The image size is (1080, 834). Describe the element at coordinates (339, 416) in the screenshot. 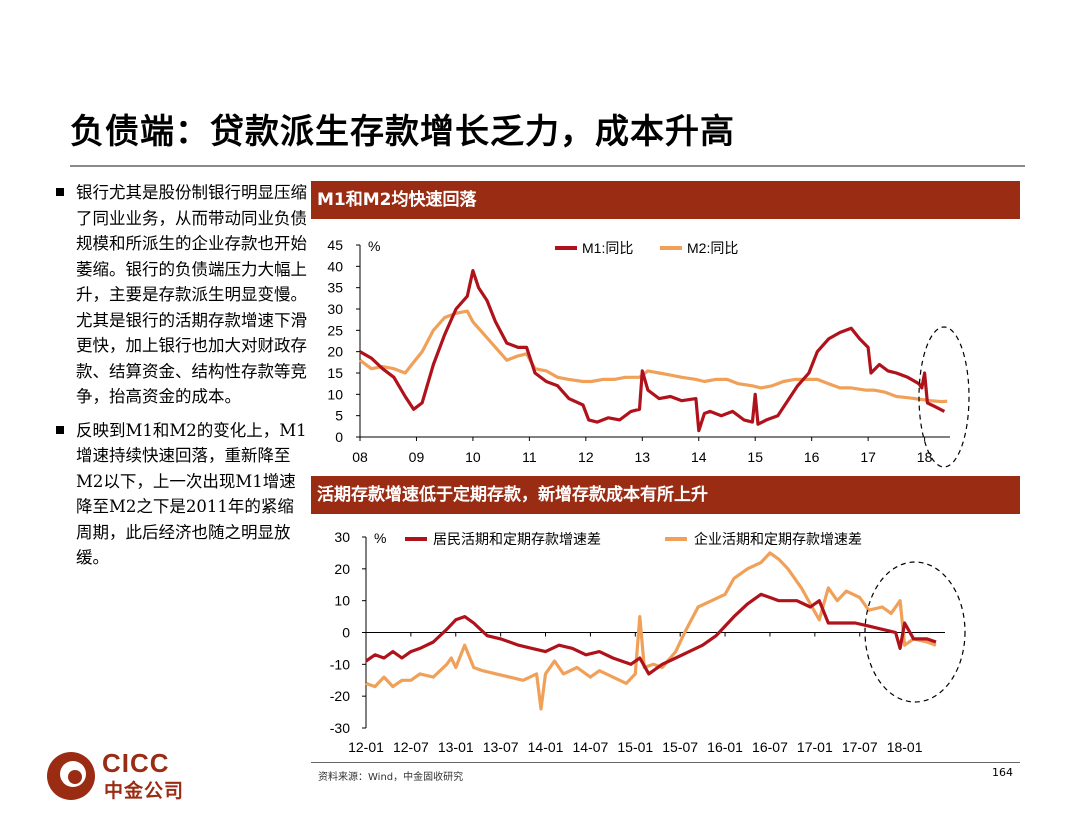

I see `y-tick-label: 5` at that location.